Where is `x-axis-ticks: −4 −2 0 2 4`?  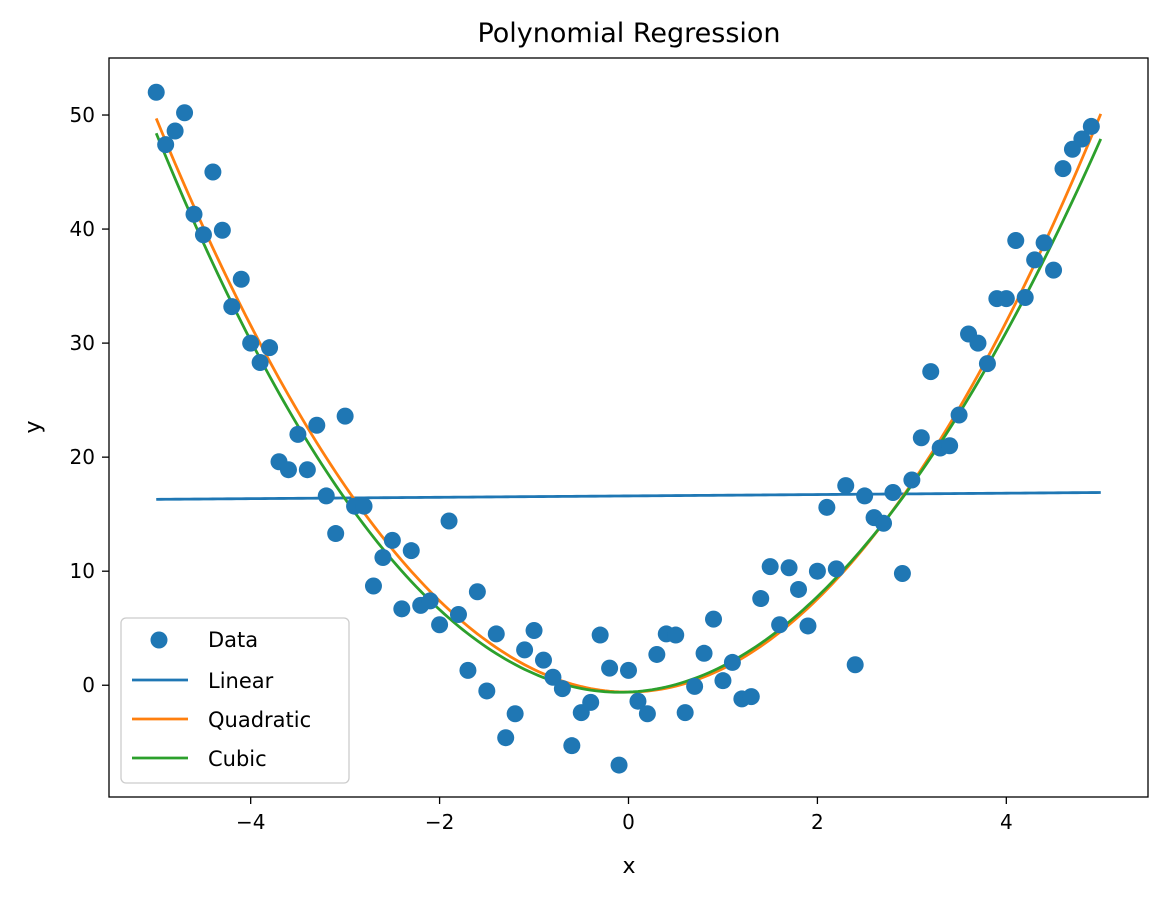
x-axis-ticks: −4 −2 0 2 4 is located at coordinates (624, 815).